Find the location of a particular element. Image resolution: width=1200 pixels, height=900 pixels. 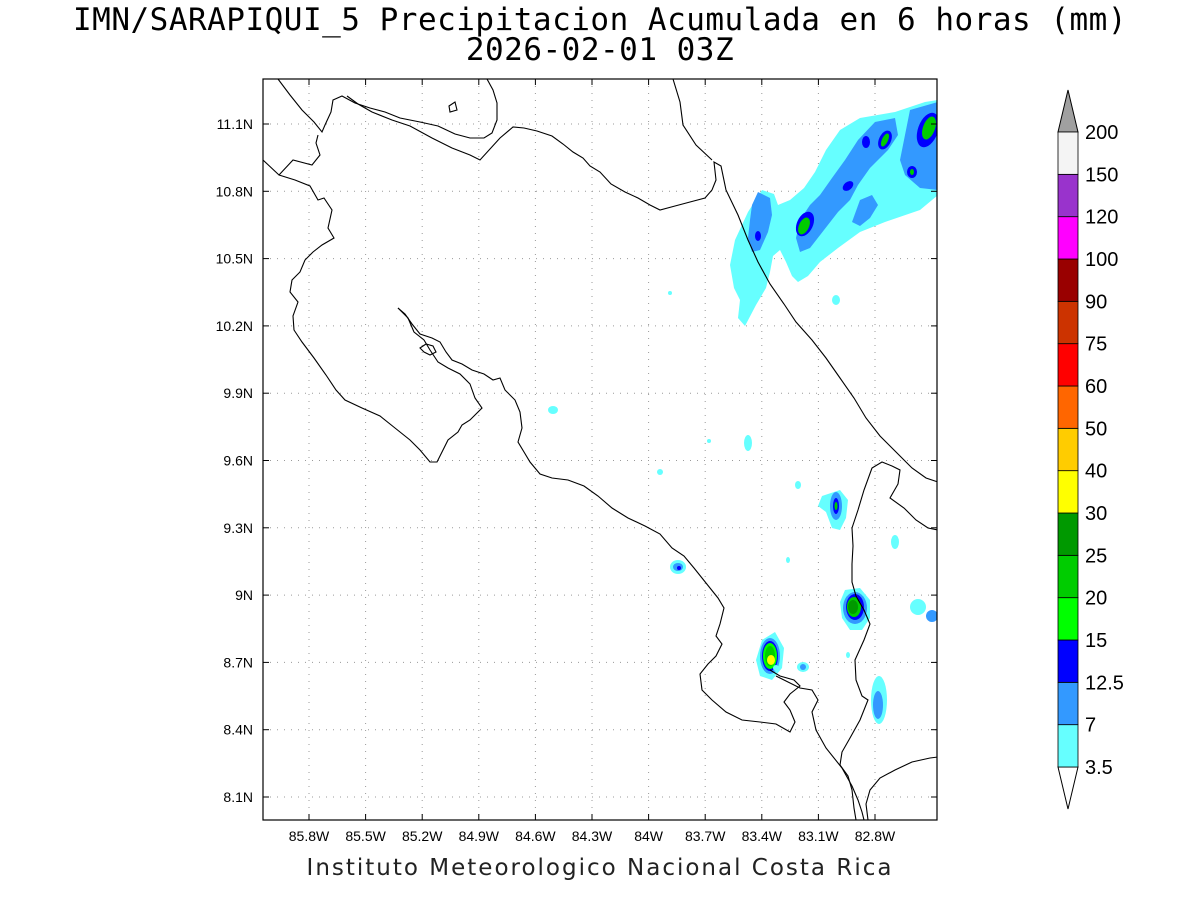

lon-tick-label: 84.9W is located at coordinates (479, 836).